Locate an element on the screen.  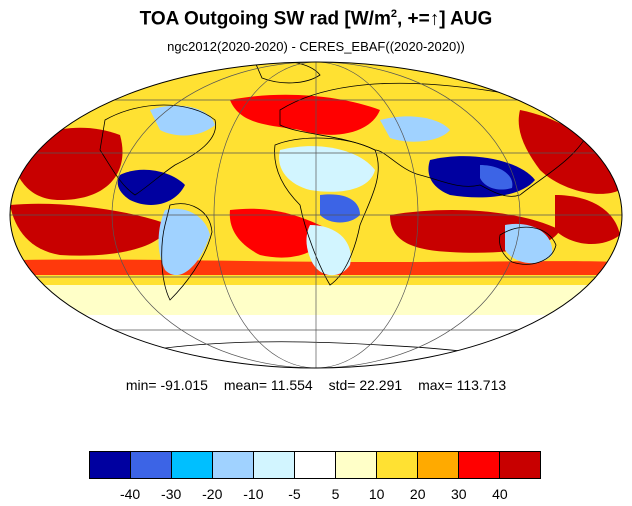
colorbar-tick-label: 30 is located at coordinates (459, 494).